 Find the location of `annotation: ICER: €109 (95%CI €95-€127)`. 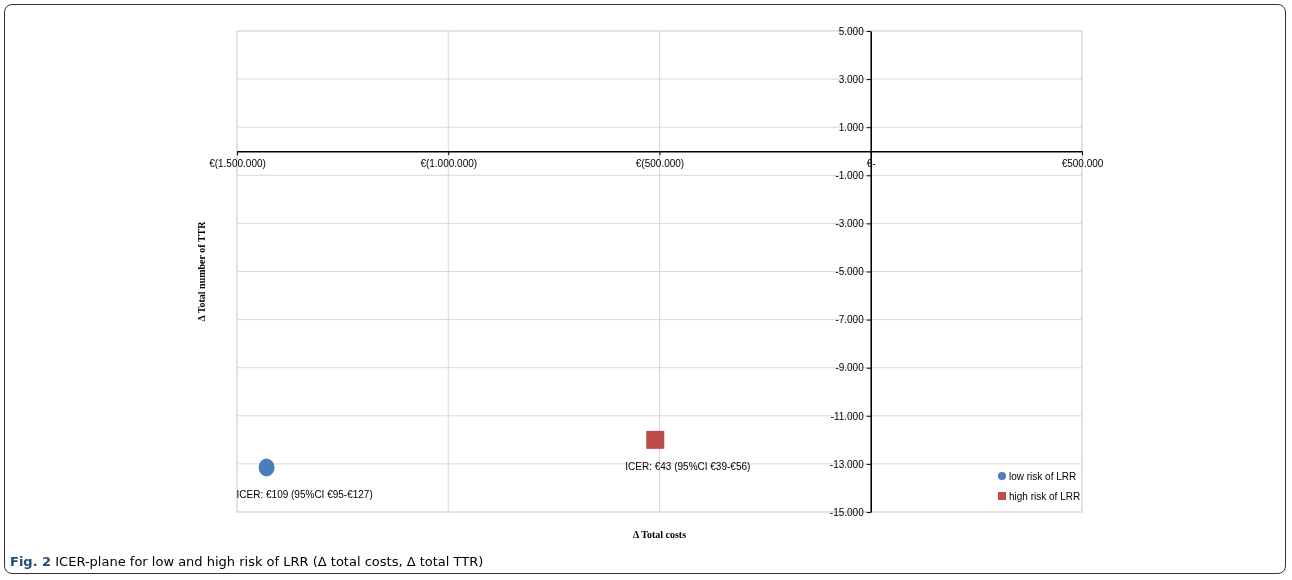

annotation: ICER: €109 (95%CI €95-€127) is located at coordinates (304, 494).